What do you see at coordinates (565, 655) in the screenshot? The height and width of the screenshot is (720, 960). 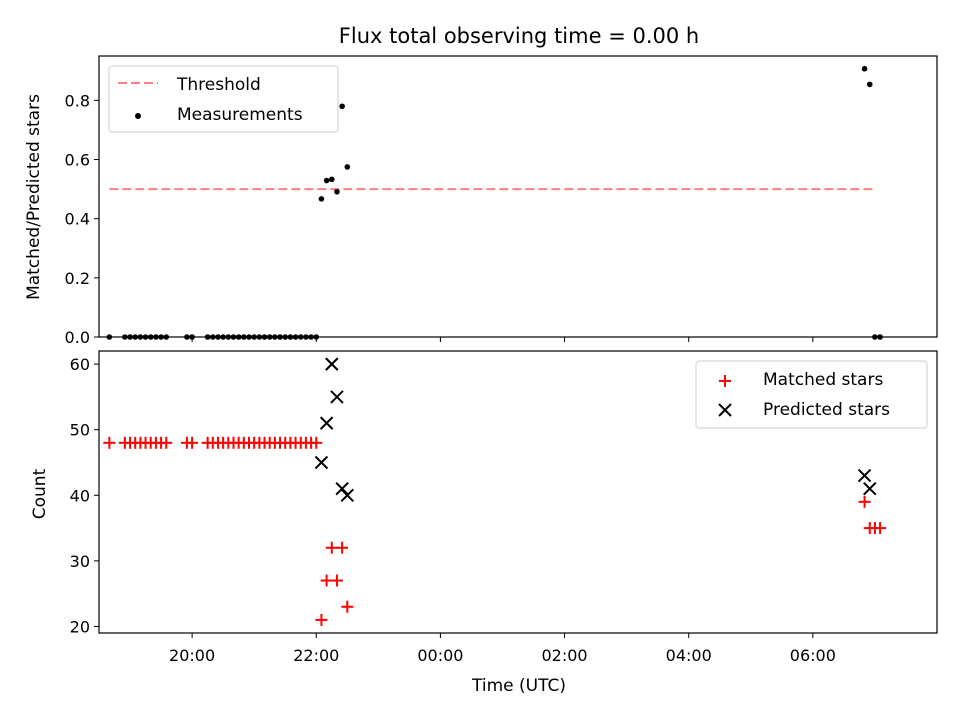 I see `x-tick-label: 02:00` at bounding box center [565, 655].